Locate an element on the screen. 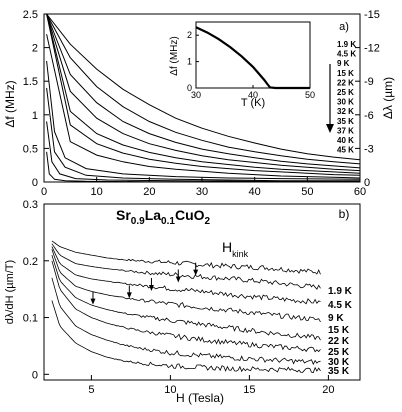 The image size is (402, 412). panel-a-y2-tick-label: -6 is located at coordinates (369, 116).